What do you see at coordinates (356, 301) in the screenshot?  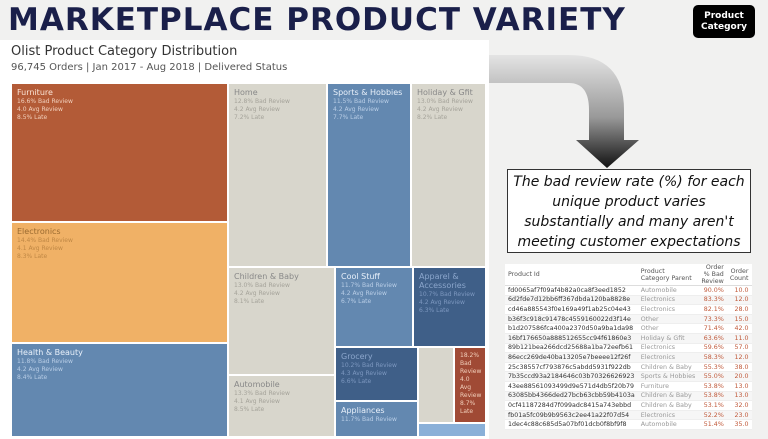 I see `tile-late: 6.7% Late` at bounding box center [356, 301].